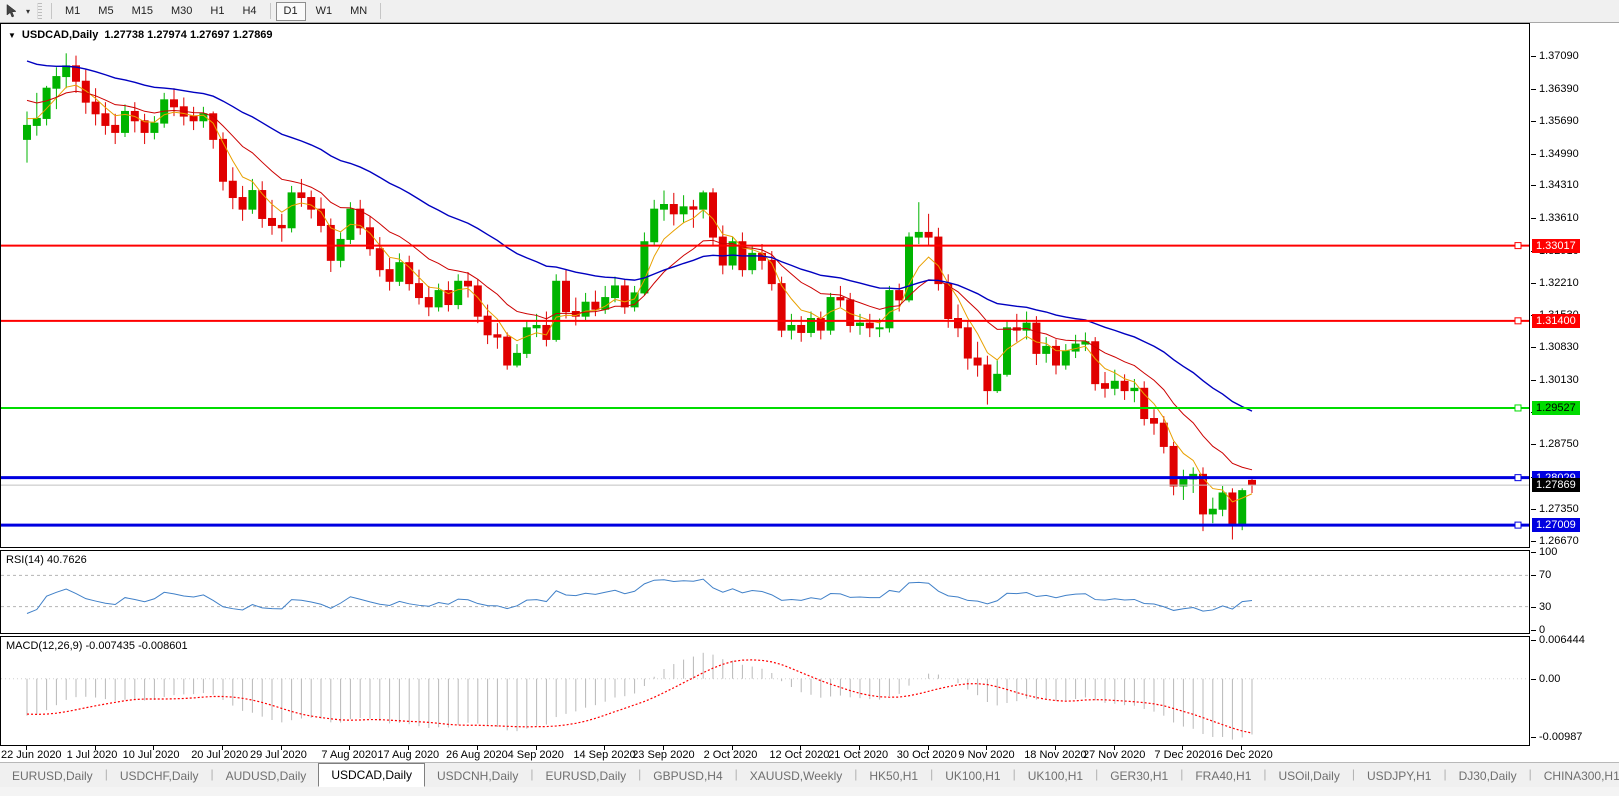 The height and width of the screenshot is (796, 1619). I want to click on timeframe-button-mn: MN, so click(359, 11).